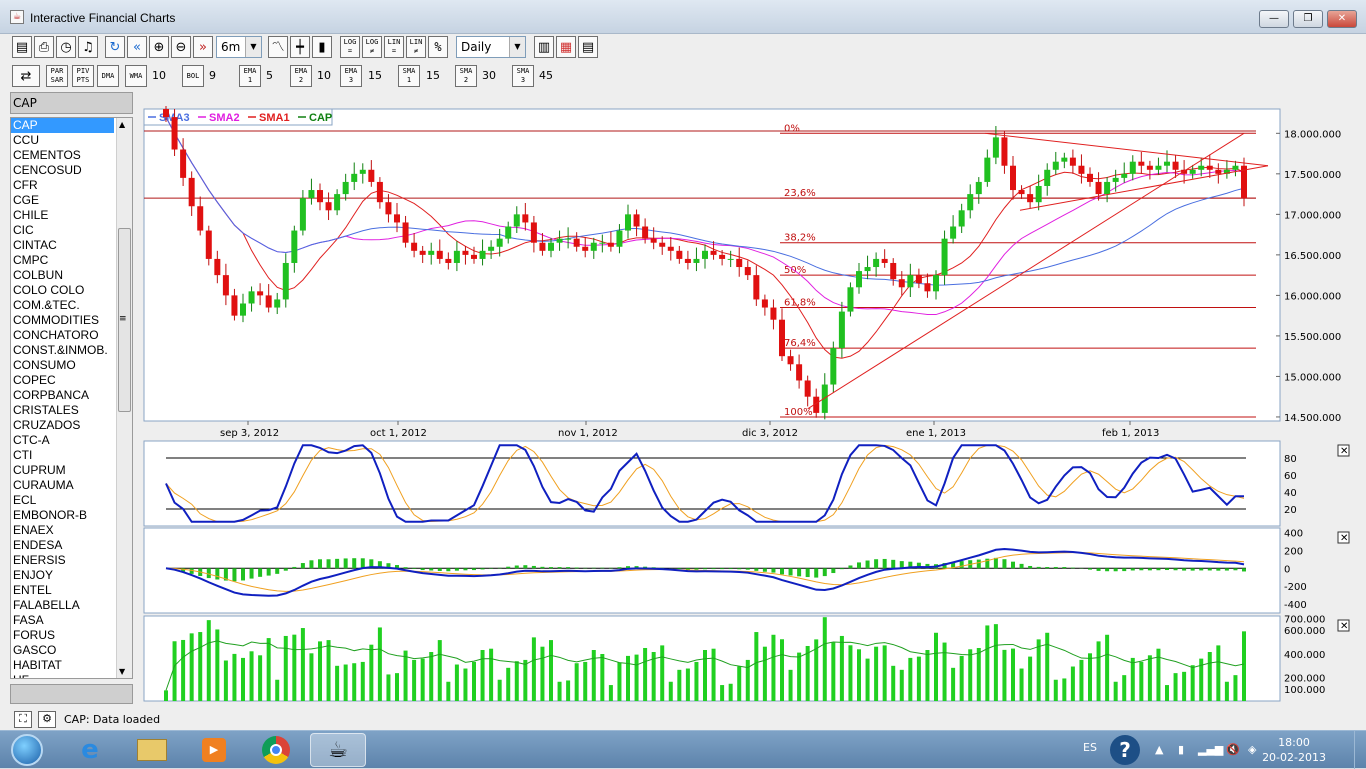  I want to click on volume-icon: 🔇, so click(1233, 749).